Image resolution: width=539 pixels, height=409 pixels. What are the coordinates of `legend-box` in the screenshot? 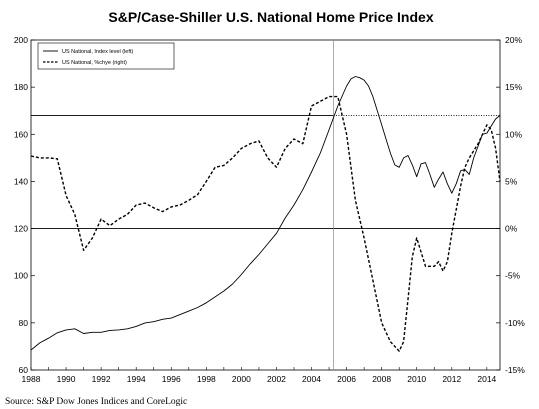 It's located at (106, 56).